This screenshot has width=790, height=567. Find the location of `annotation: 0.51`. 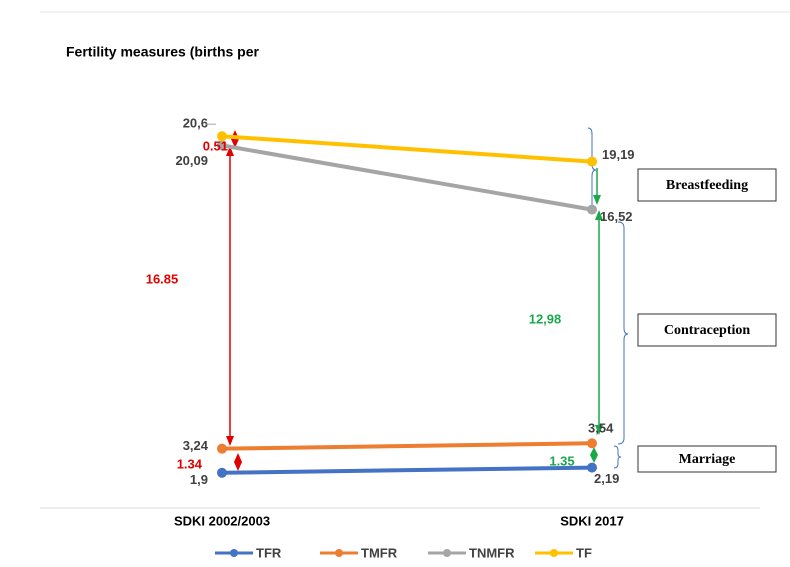

annotation: 0.51 is located at coordinates (215, 145).